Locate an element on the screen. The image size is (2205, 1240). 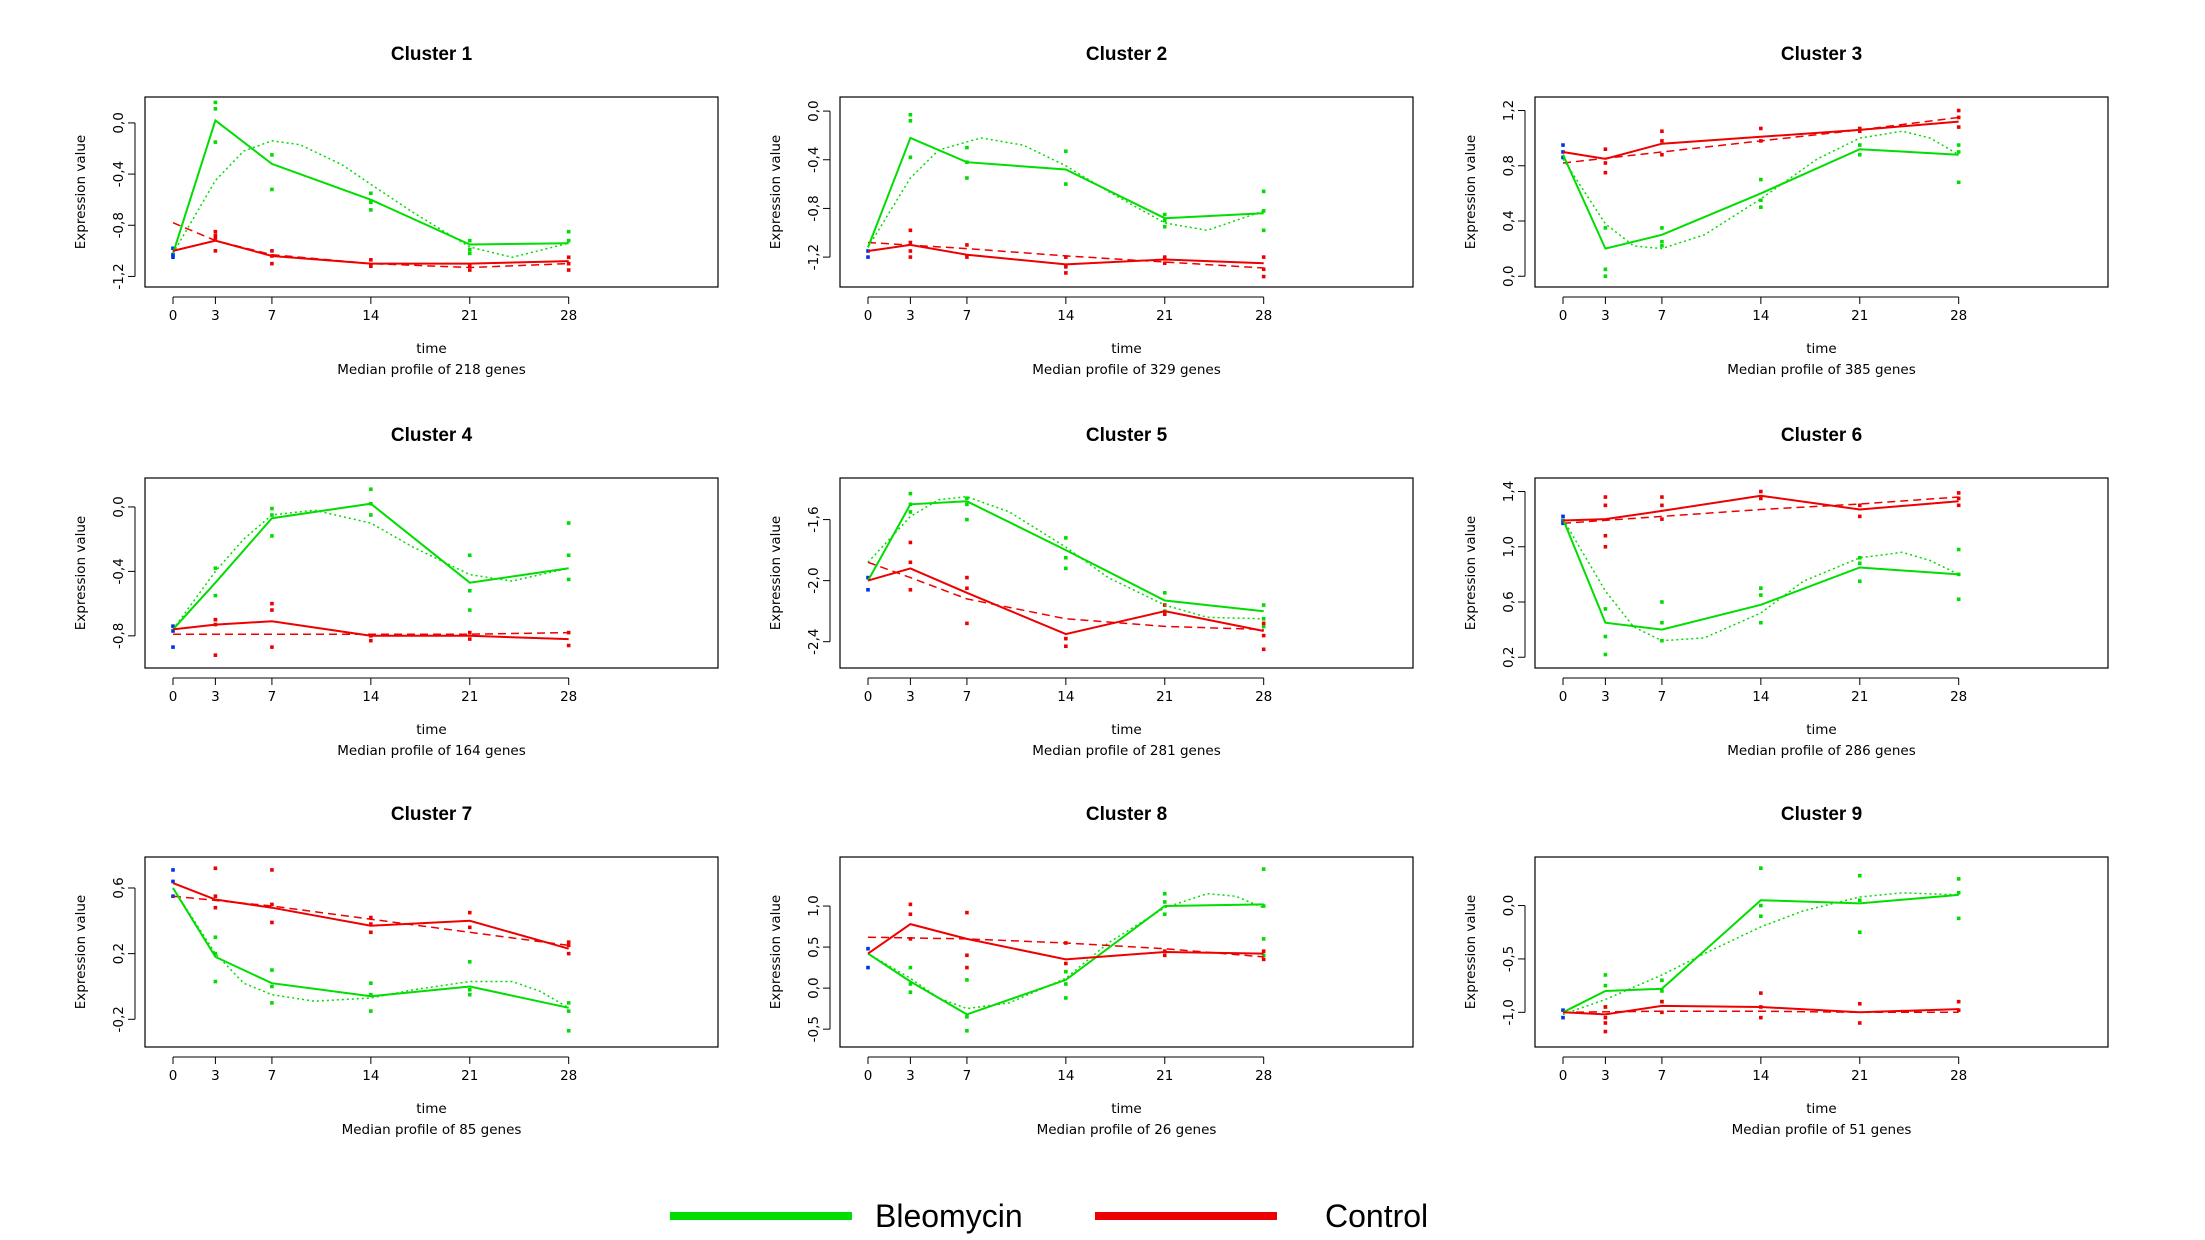
panel9-x-tick-label: 7 is located at coordinates (1662, 1076).